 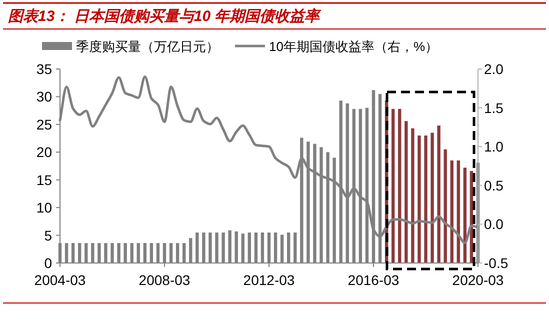 I want to click on x-tick-label: 2016-03, so click(x=374, y=280).